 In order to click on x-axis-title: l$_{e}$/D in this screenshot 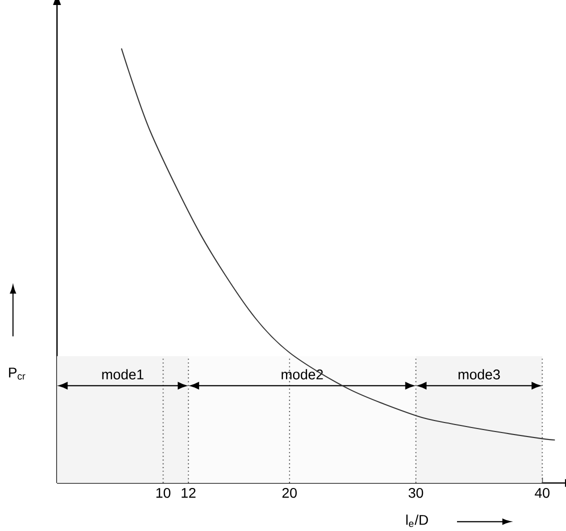, I will do `click(417, 521)`.